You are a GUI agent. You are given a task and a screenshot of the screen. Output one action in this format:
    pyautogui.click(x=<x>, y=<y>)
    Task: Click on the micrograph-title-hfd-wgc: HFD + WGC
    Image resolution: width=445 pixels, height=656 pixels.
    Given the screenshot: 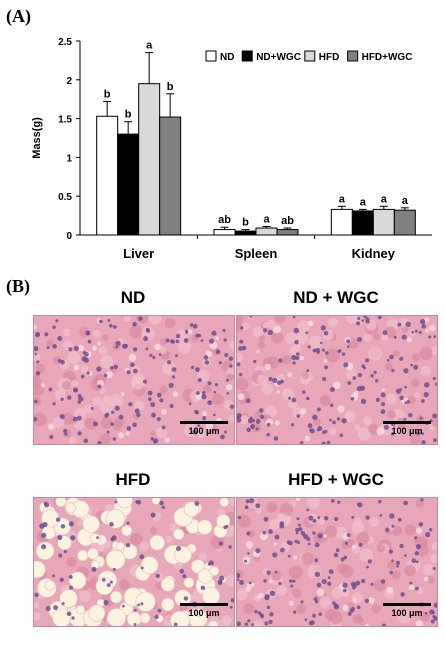 What is the action you would take?
    pyautogui.click(x=336, y=479)
    